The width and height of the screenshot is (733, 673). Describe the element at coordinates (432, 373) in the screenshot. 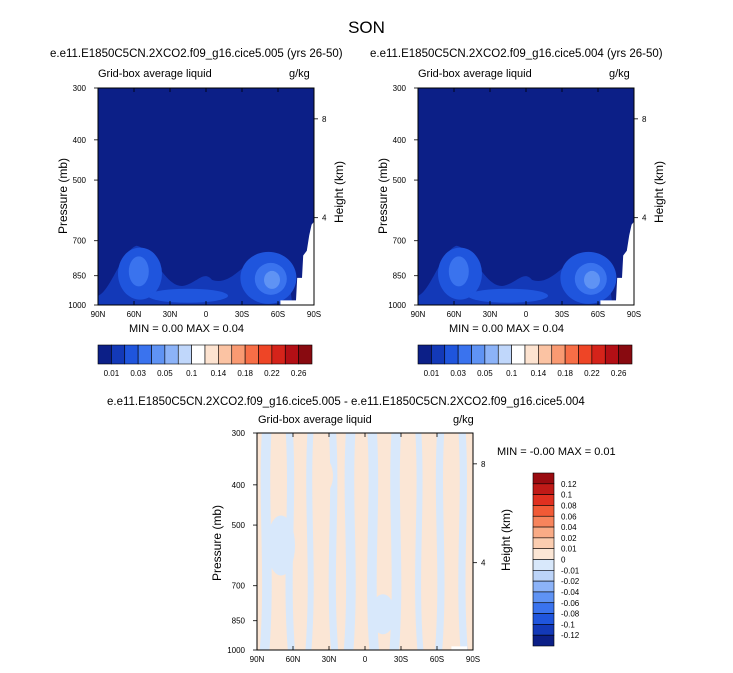

I see `colorbar-right-label: 0.01` at that location.